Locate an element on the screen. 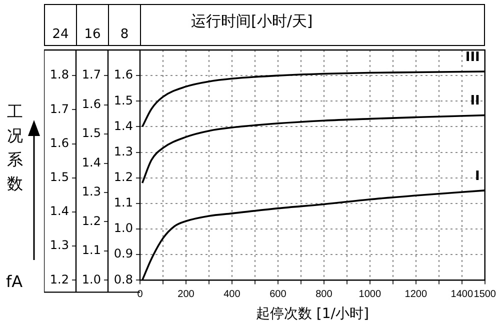  y3-axis-title: 24 is located at coordinates (60, 25).